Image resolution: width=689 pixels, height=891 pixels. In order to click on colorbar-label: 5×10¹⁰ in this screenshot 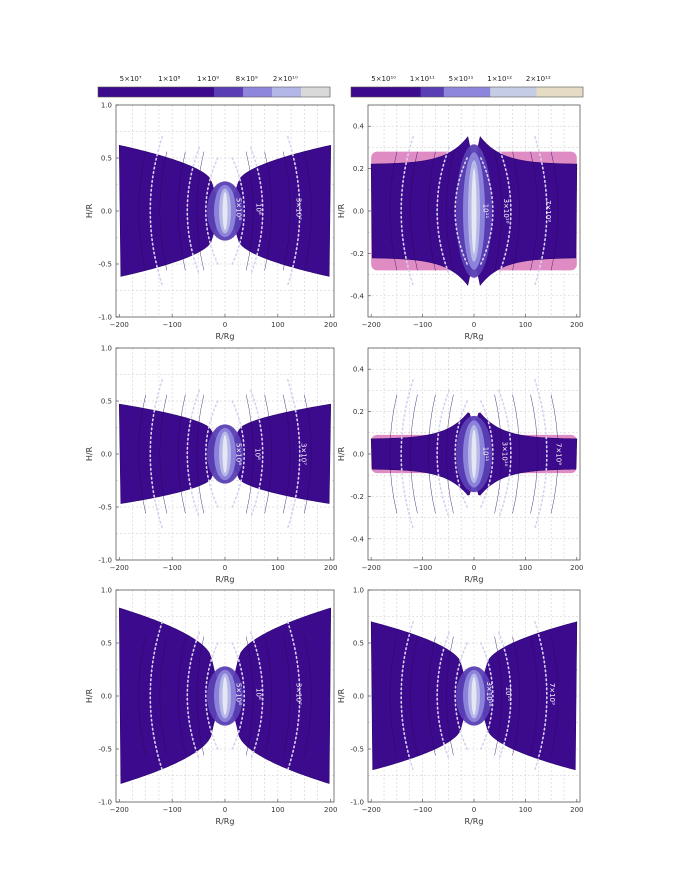, I will do `click(383, 79)`.